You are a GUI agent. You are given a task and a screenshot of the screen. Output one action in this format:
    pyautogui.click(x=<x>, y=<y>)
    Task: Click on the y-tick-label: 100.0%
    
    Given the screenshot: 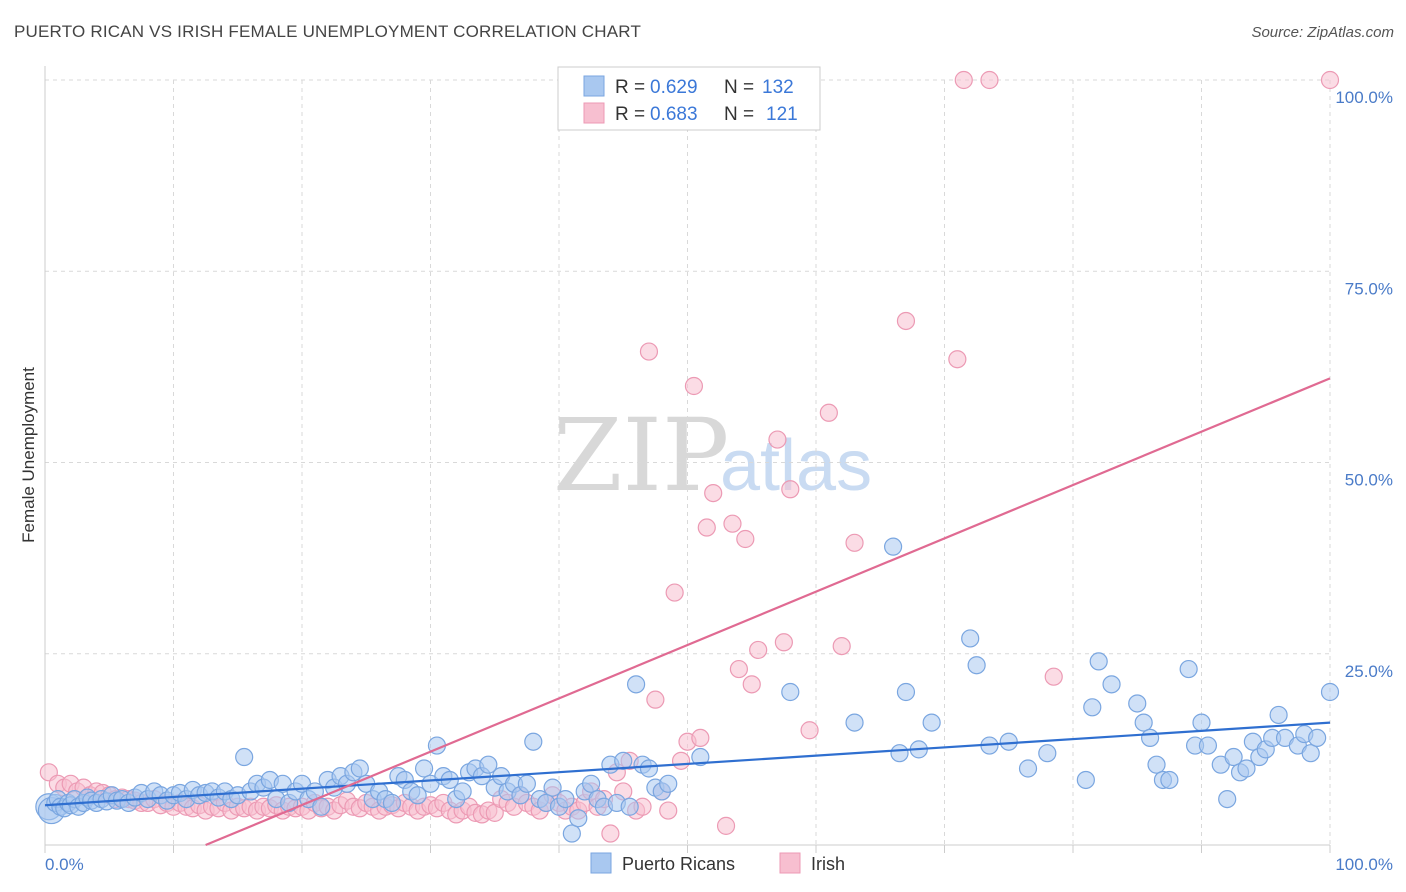 What is the action you would take?
    pyautogui.click(x=1364, y=97)
    